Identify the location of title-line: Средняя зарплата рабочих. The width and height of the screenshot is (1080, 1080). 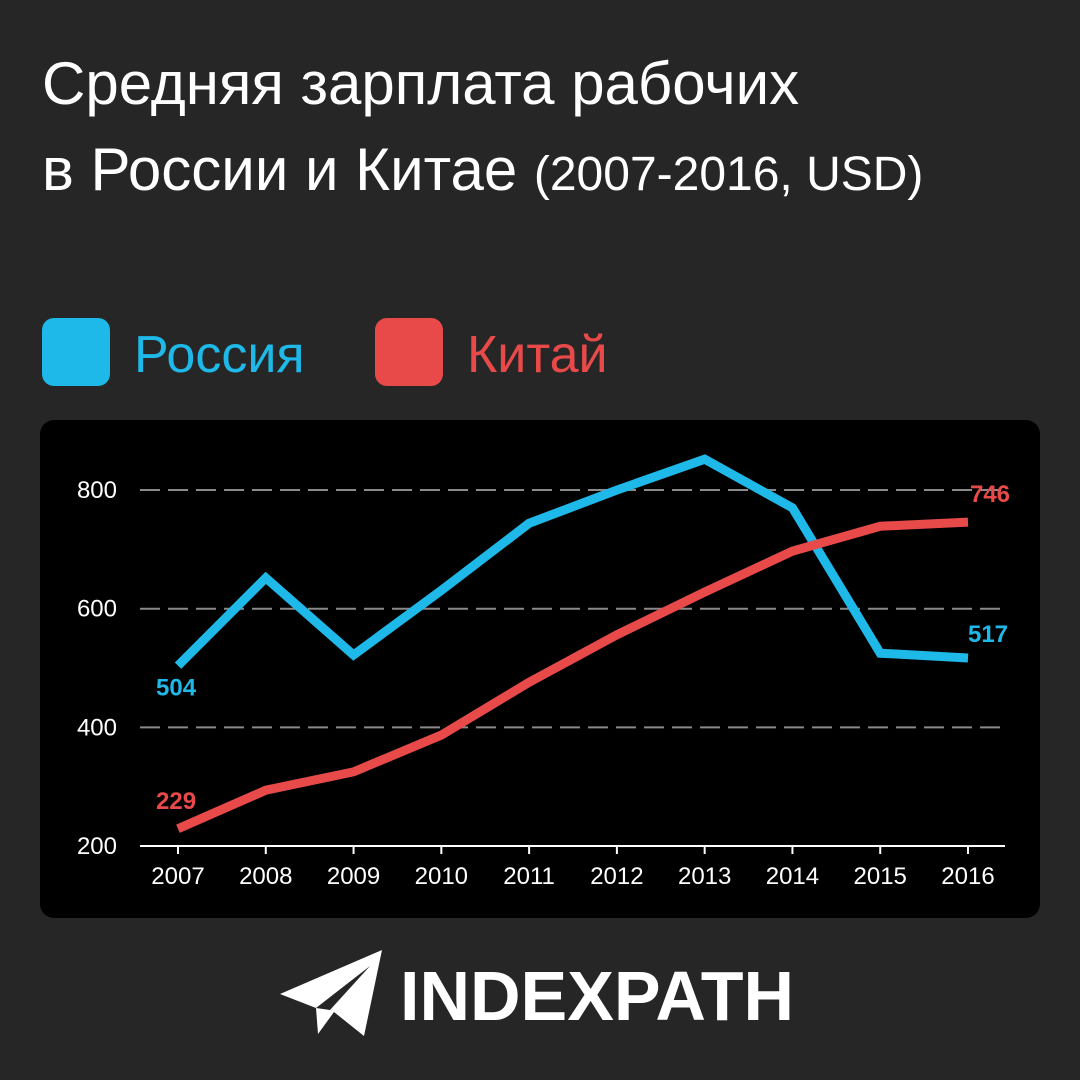
(420, 83).